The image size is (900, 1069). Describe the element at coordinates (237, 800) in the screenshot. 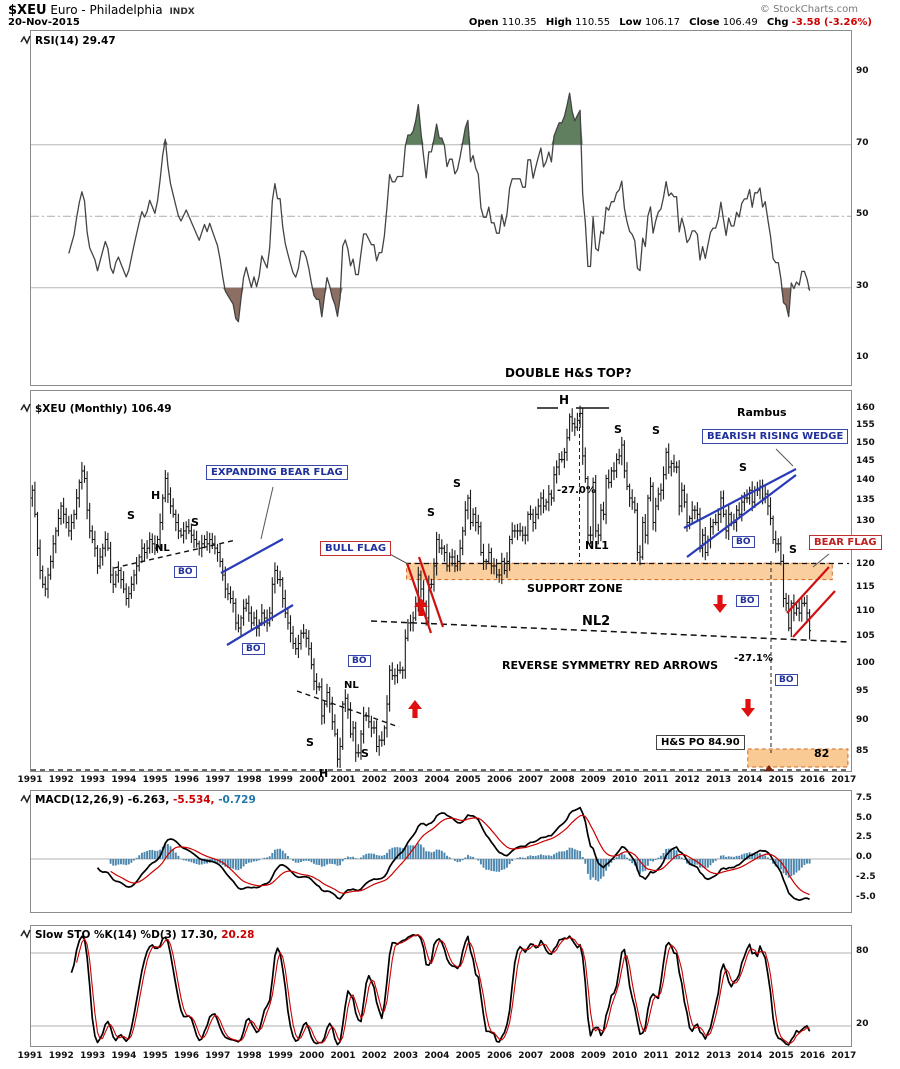

I see `macd-value-3: -0.729` at that location.